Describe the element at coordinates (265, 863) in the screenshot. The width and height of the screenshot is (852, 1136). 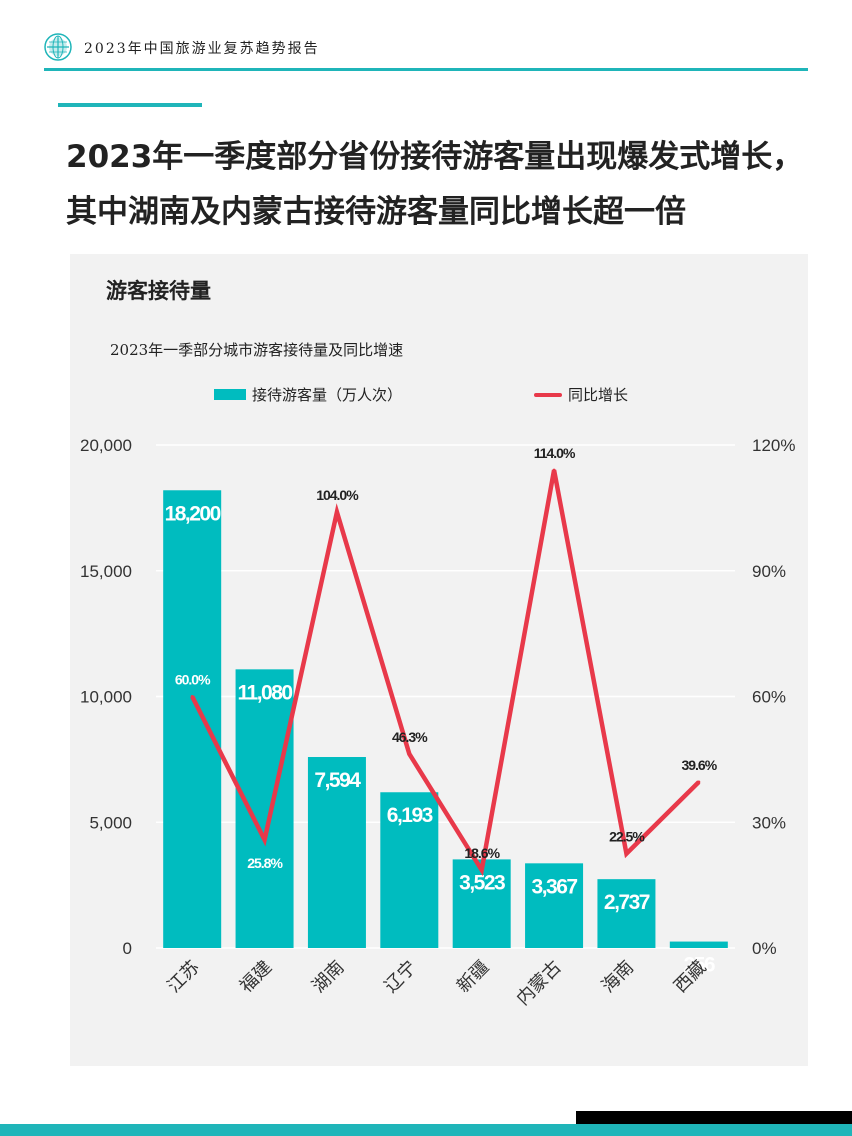
I see `growth-value-label: 25.8%` at that location.